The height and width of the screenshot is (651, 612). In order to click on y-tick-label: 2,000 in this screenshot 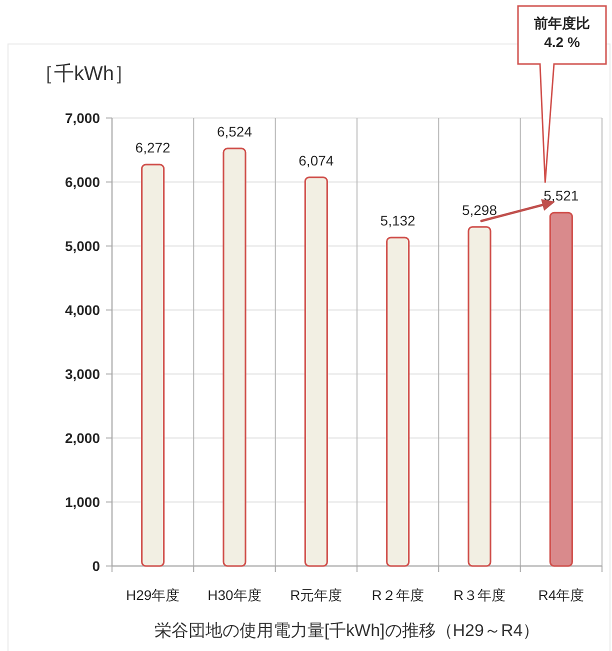, I will do `click(82, 438)`.